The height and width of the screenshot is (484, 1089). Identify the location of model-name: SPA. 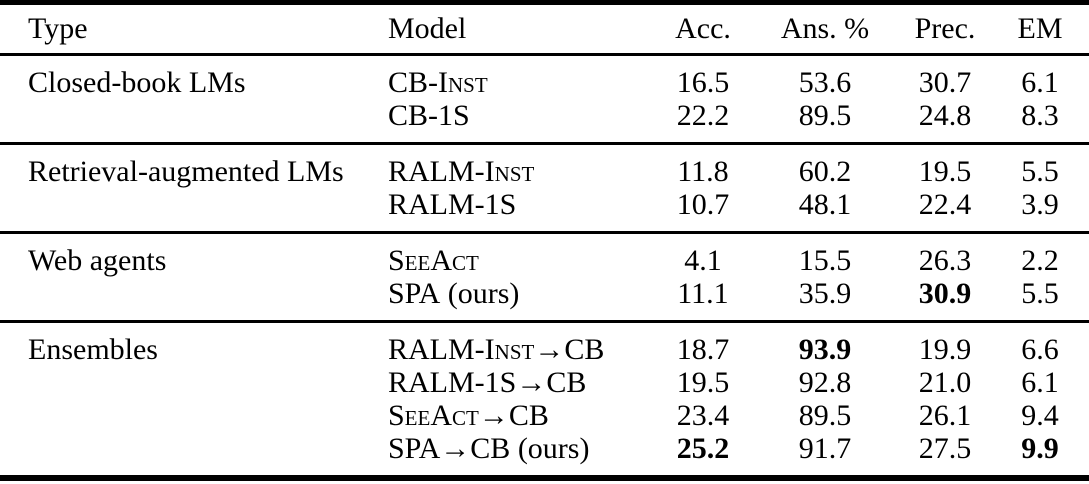
(414, 293).